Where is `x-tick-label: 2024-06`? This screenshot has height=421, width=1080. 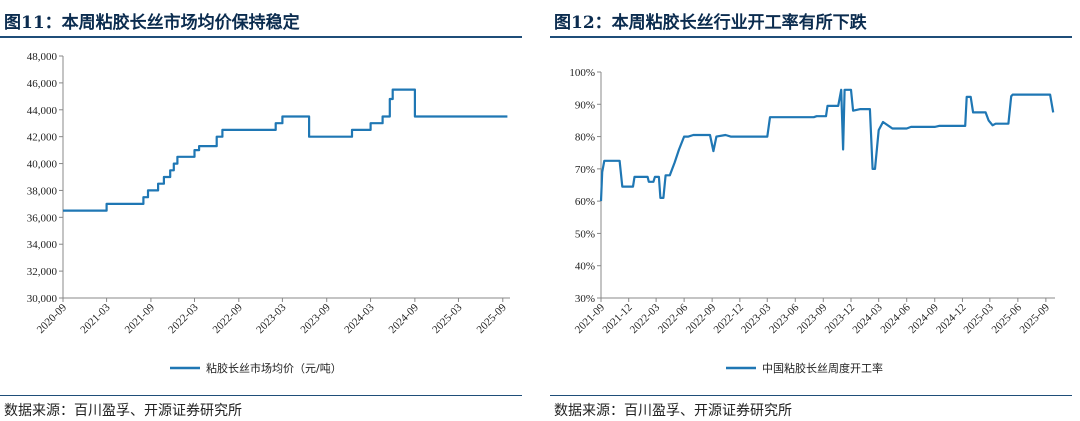 x-tick-label: 2024-06 is located at coordinates (895, 318).